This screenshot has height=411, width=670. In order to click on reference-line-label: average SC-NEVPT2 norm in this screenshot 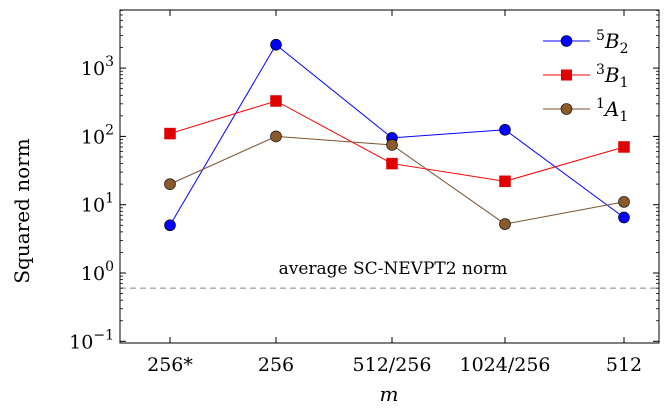, I will do `click(393, 269)`.